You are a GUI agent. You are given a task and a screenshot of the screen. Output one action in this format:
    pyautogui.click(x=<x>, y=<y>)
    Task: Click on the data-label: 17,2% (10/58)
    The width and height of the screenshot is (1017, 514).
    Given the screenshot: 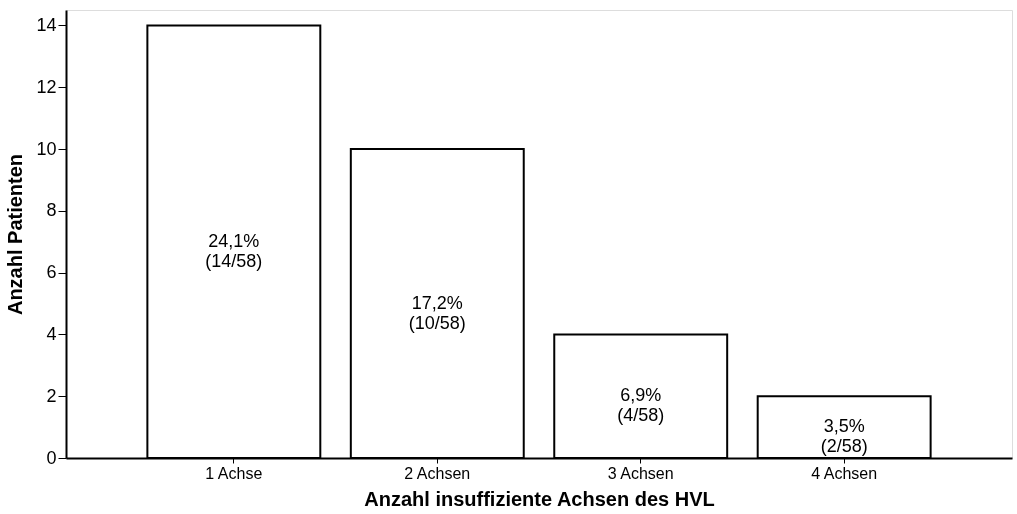 What is the action you would take?
    pyautogui.click(x=437, y=312)
    